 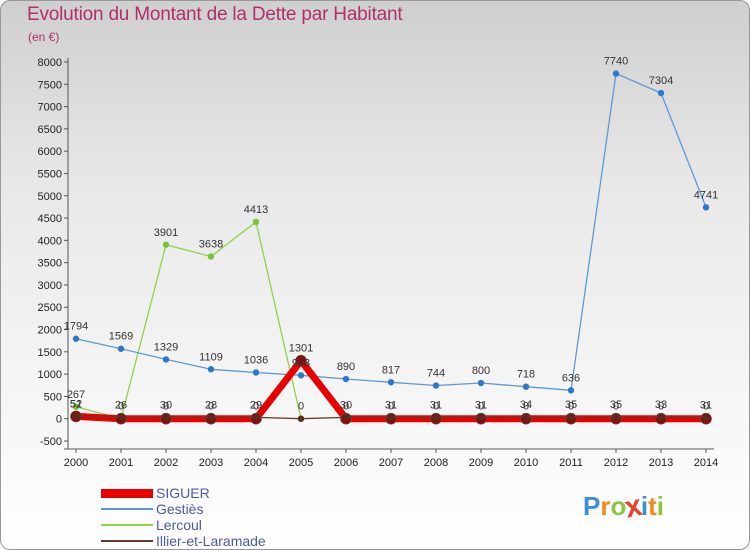 I want to click on data-label-gesti-s: 973, so click(x=301, y=363).